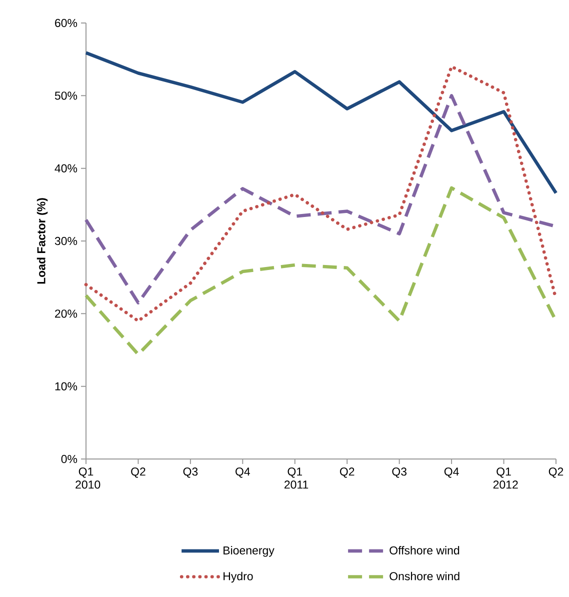  I want to click on x-tick-label: Q1 2012, so click(505, 478).